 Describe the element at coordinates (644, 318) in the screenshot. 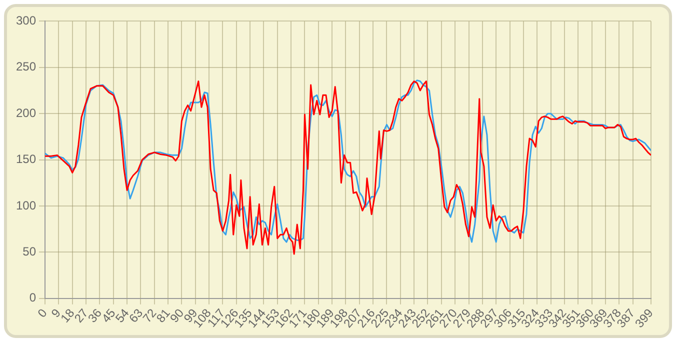

I see `x-tick-label: 399` at that location.